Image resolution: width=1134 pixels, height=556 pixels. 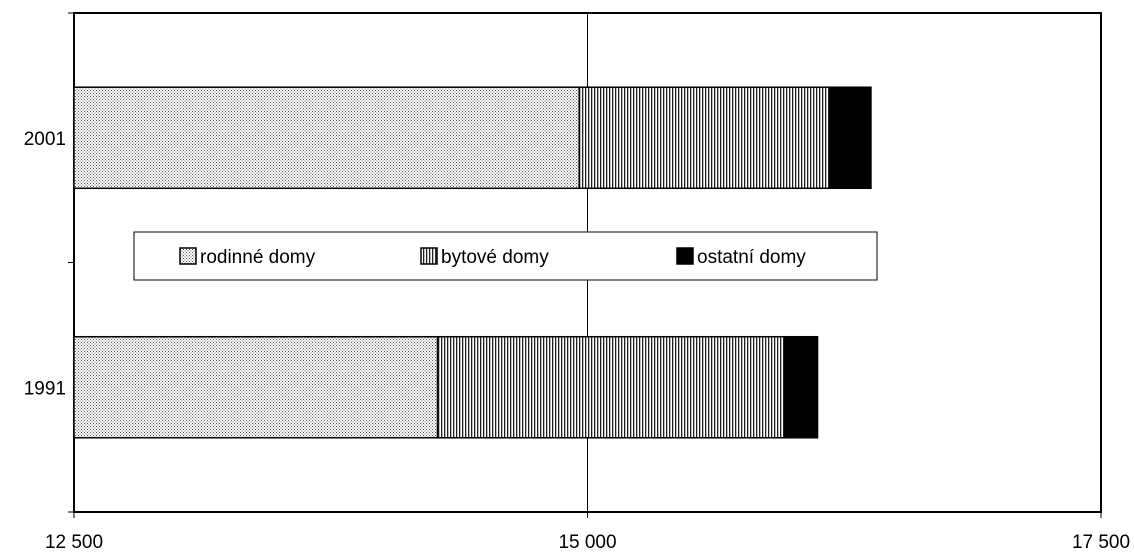 I want to click on legend-box, so click(x=505, y=256).